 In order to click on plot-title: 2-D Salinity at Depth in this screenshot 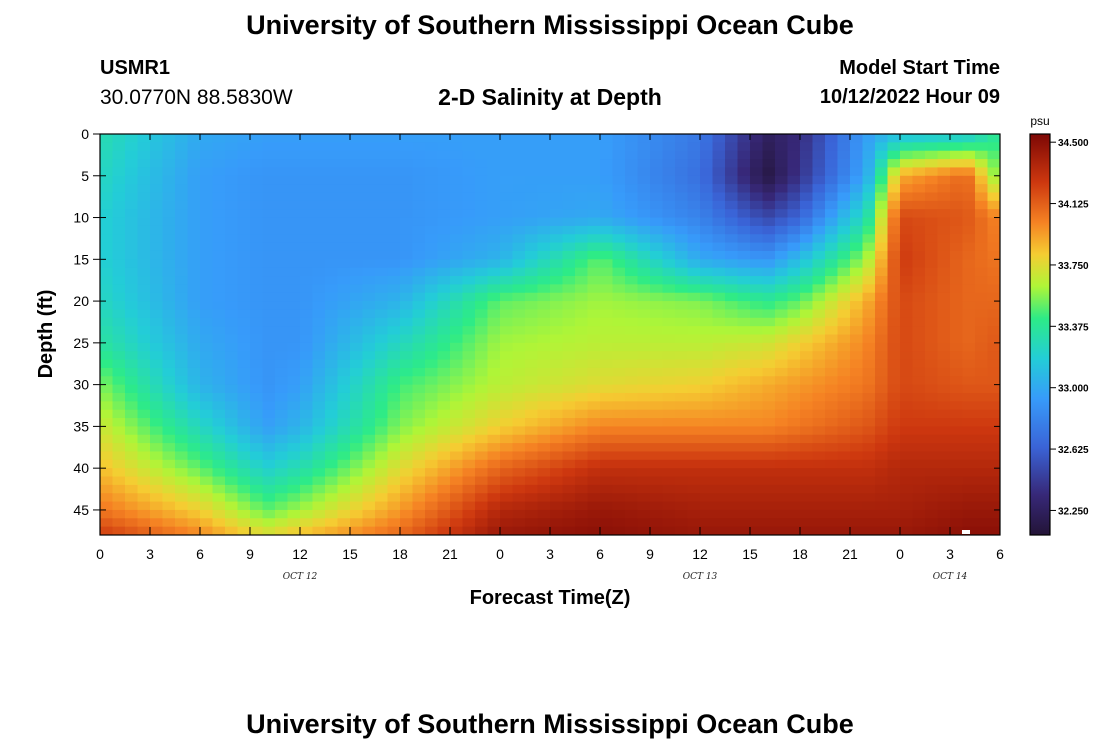, I will do `click(550, 97)`.